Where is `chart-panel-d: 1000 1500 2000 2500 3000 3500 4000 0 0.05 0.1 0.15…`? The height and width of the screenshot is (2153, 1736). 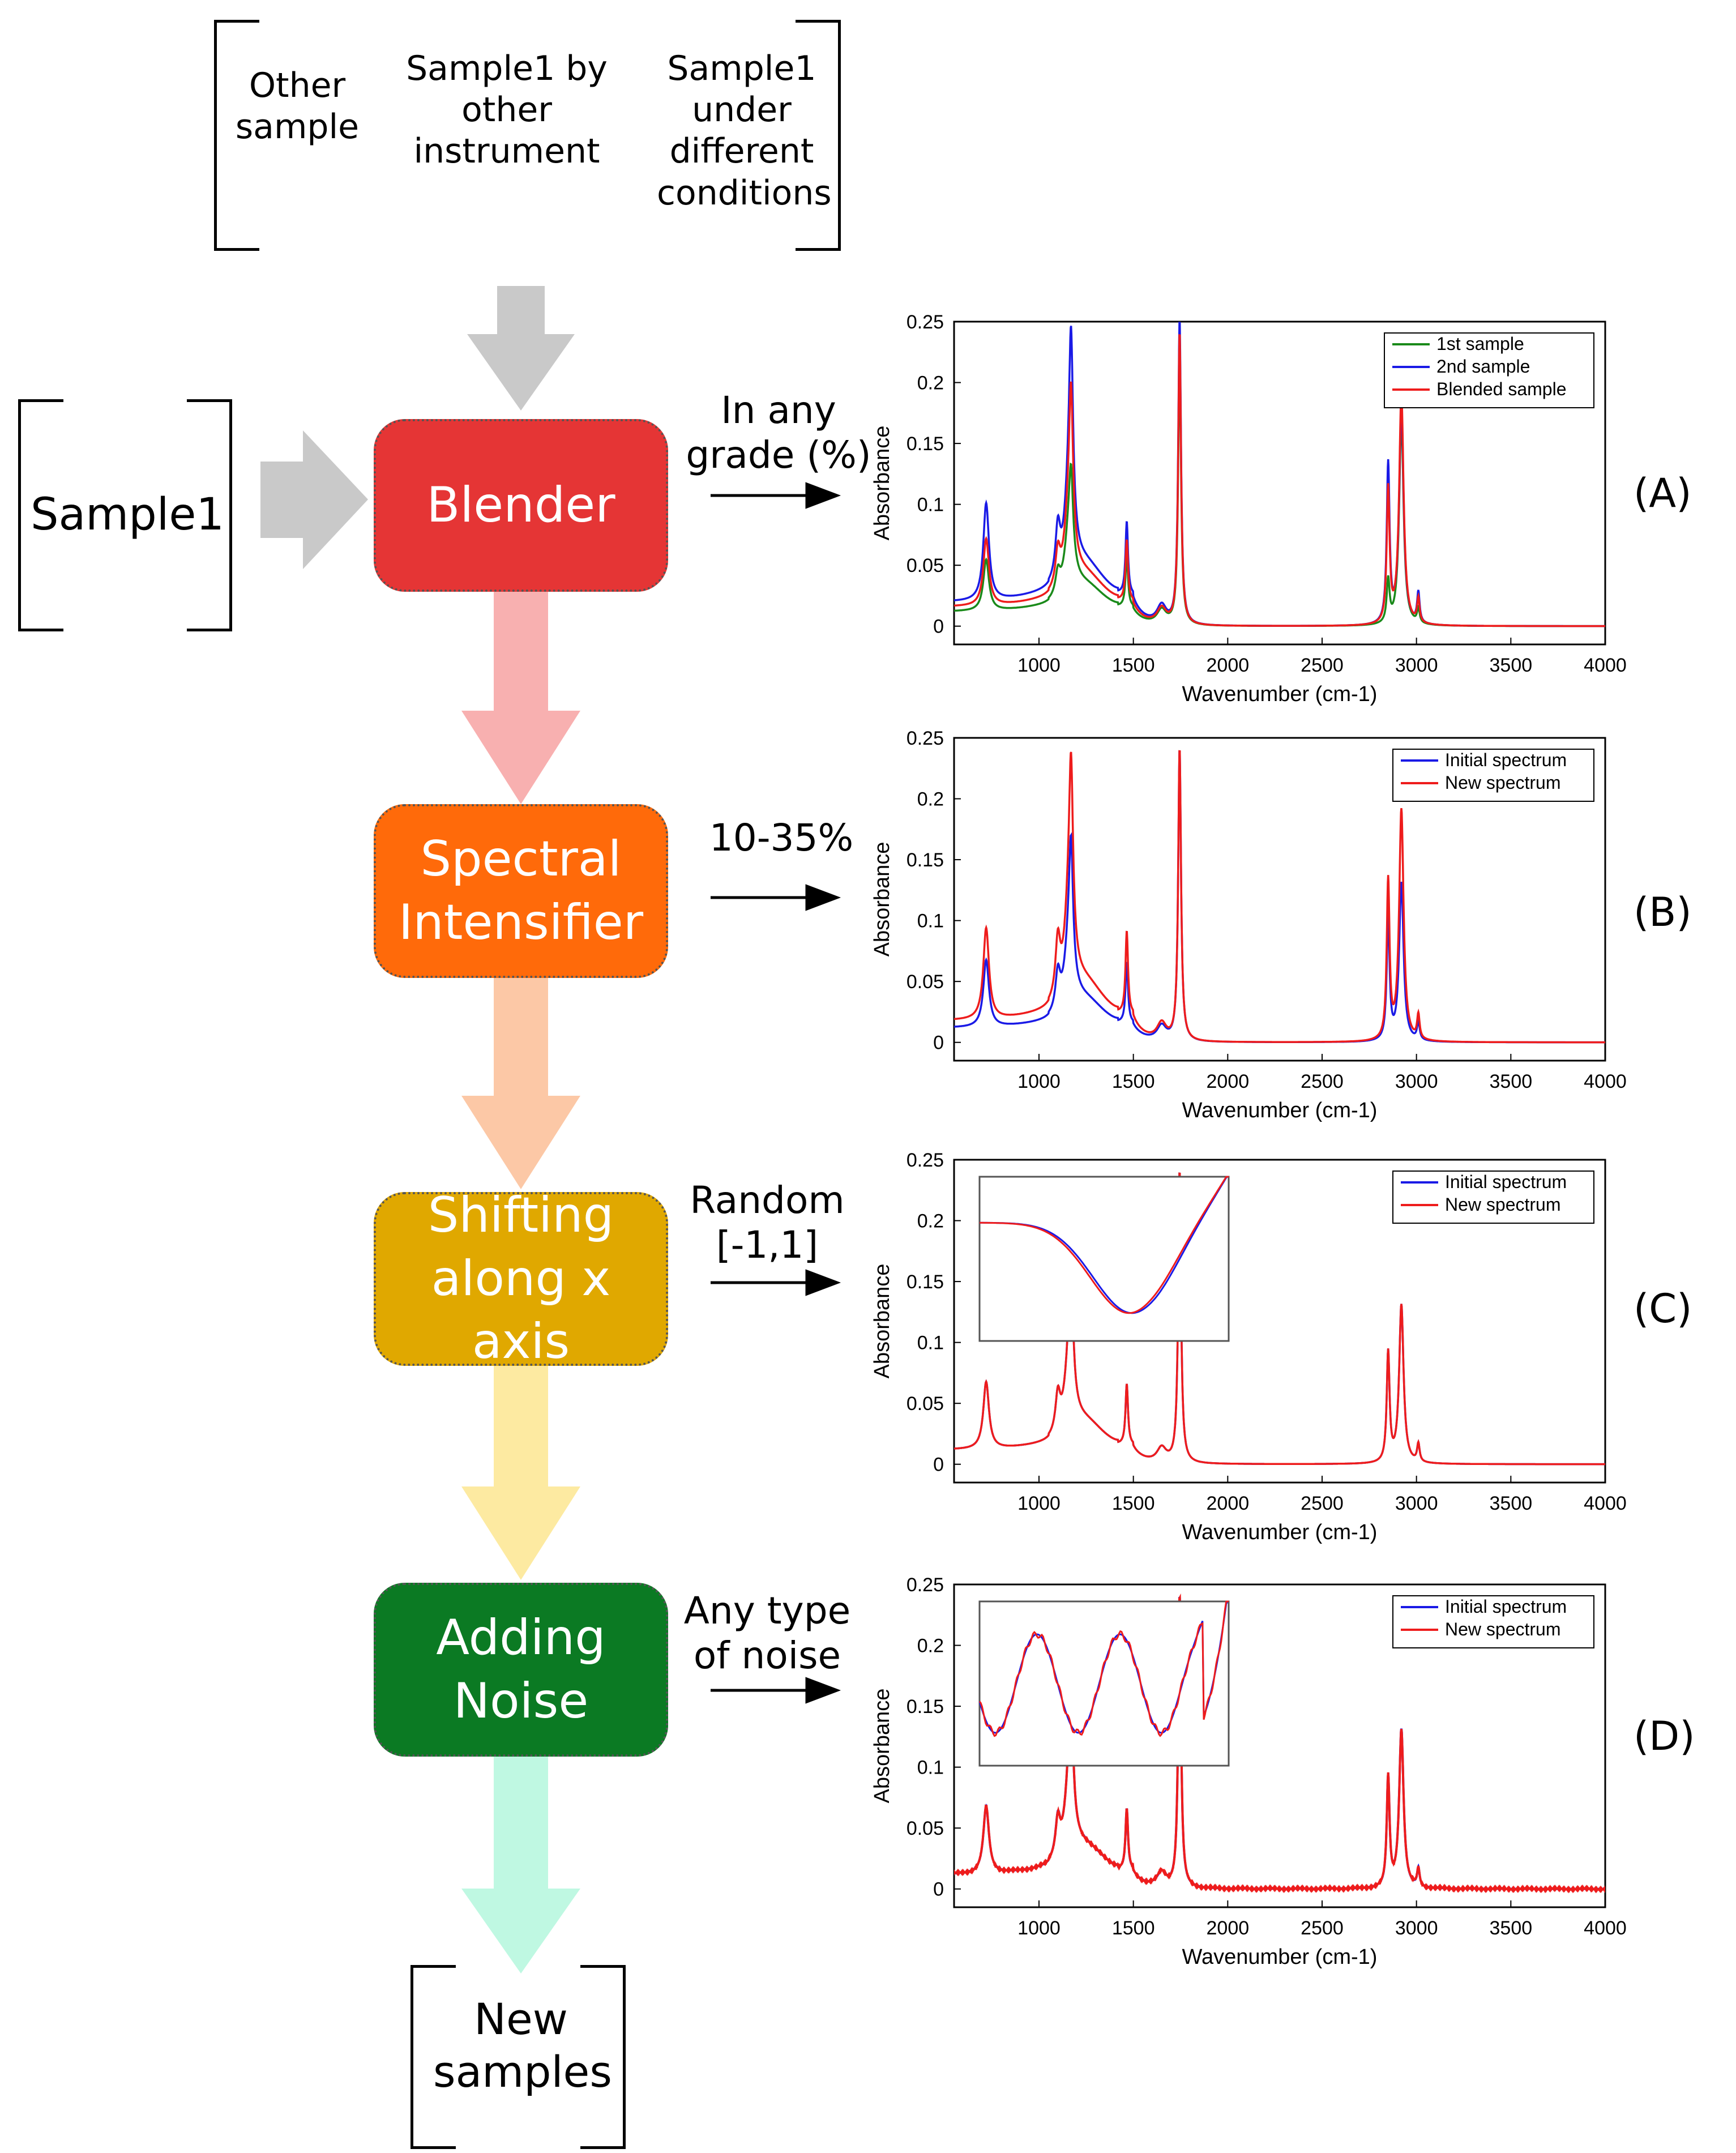
chart-panel-d: 1000 1500 2000 2500 3000 3500 4000 0 0.05 0.1 0.15… is located at coordinates (1248, 1771).